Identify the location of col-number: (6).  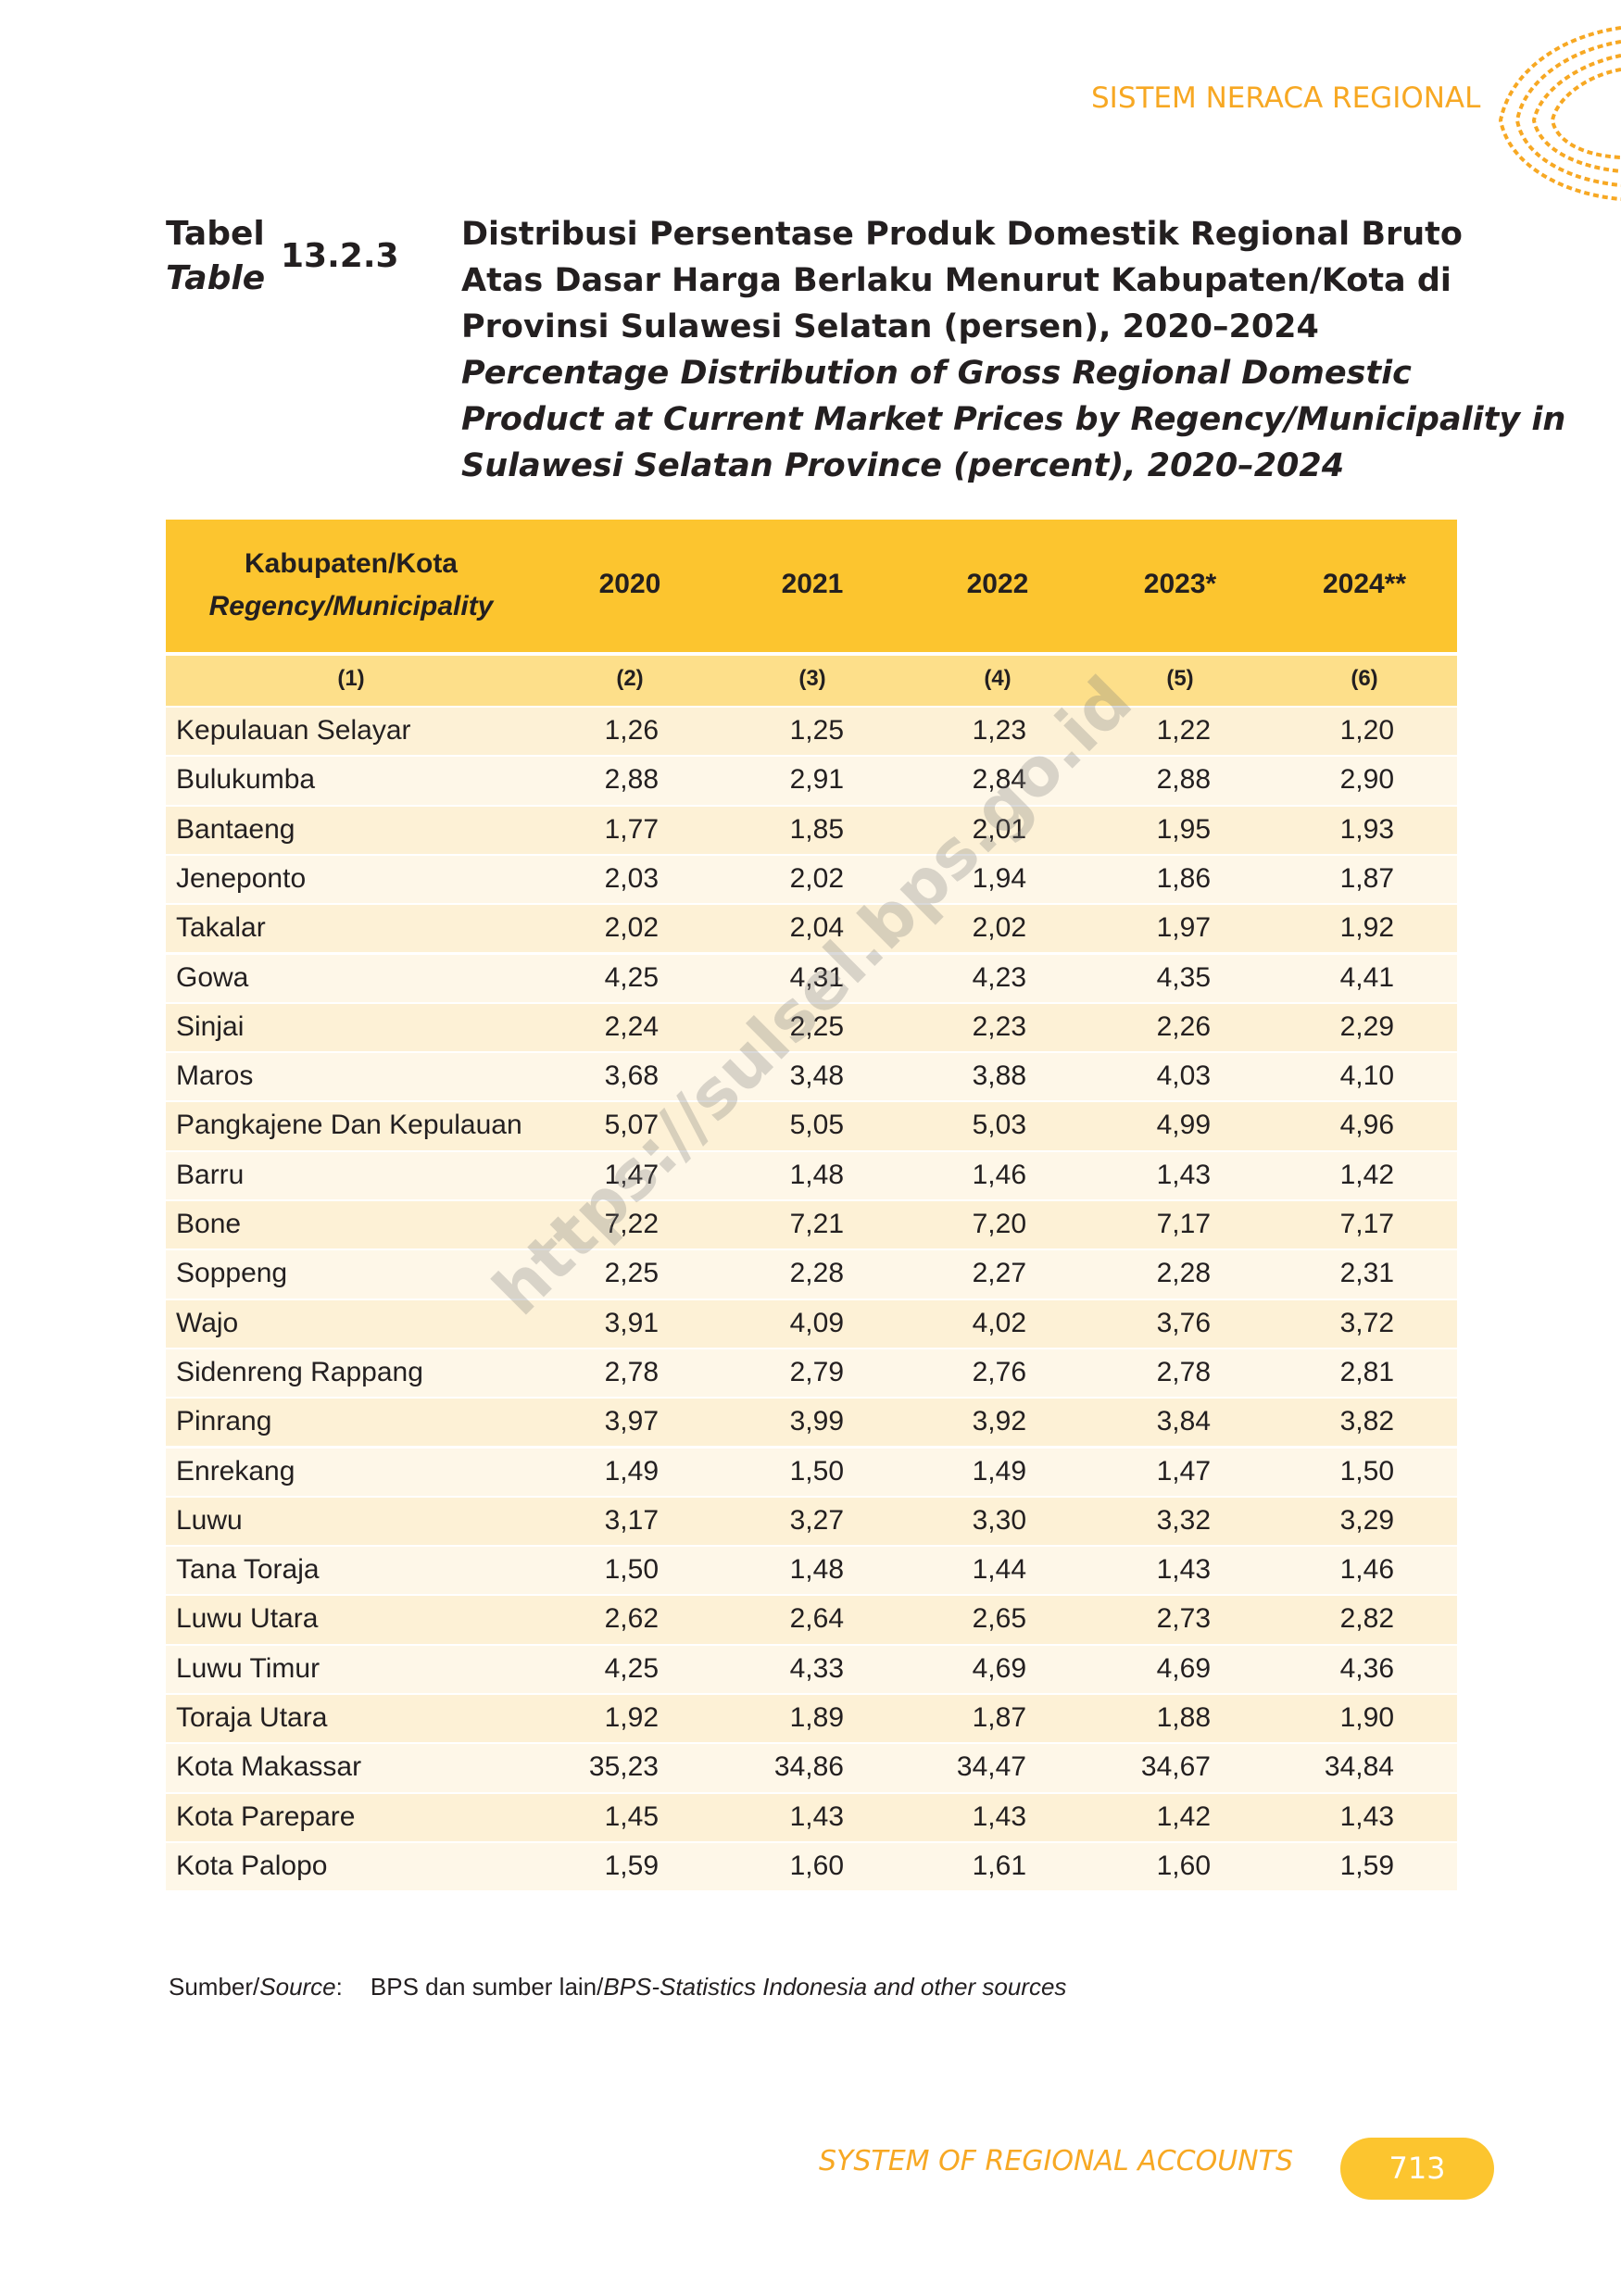
(1364, 678).